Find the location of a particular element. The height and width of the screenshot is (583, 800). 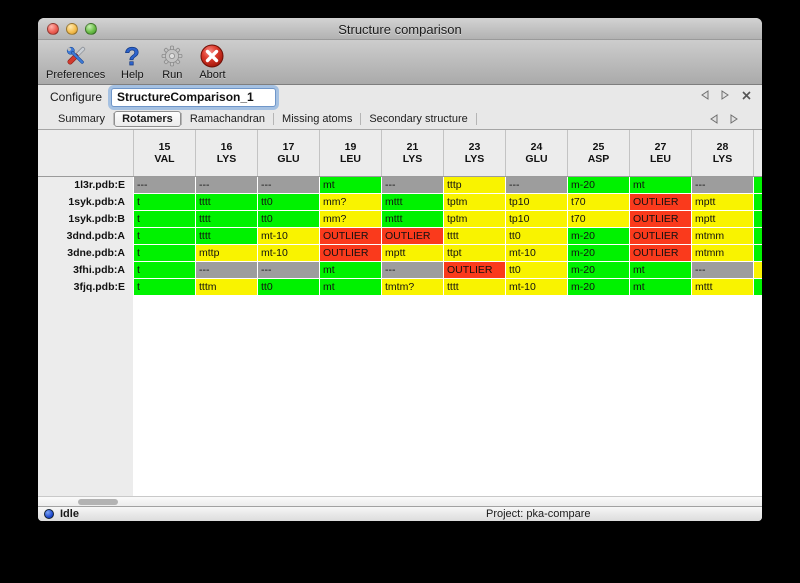

scrollbar-thumb is located at coordinates (98, 501).